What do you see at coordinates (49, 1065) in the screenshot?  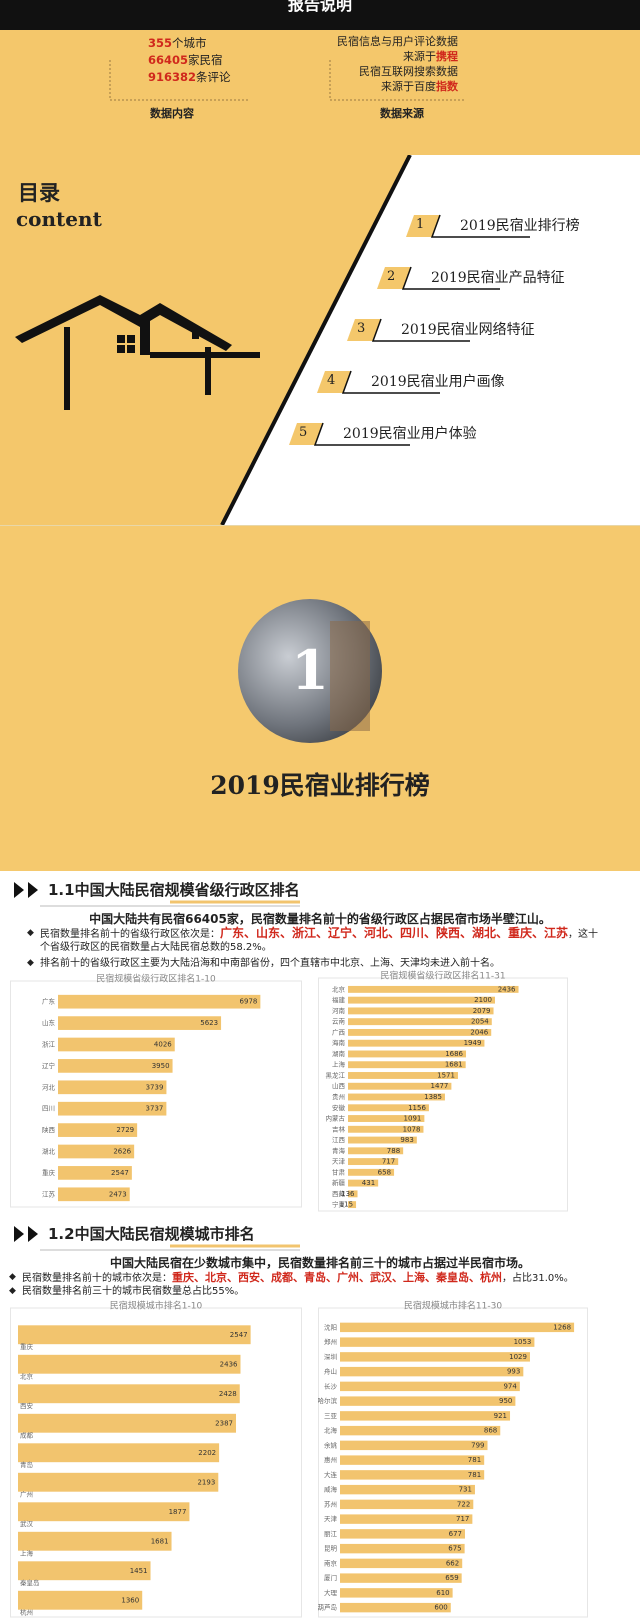 I see `category-label: 辽宁` at bounding box center [49, 1065].